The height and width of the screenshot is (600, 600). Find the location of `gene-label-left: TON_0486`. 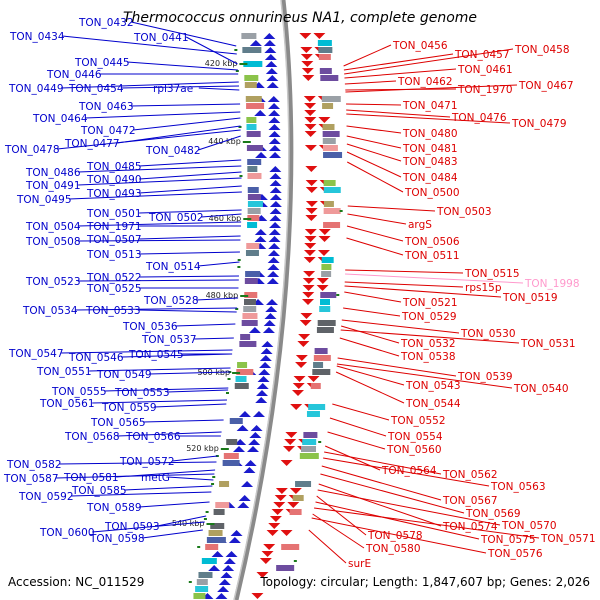

gene-label-left: TON_0486 is located at coordinates (53, 173).